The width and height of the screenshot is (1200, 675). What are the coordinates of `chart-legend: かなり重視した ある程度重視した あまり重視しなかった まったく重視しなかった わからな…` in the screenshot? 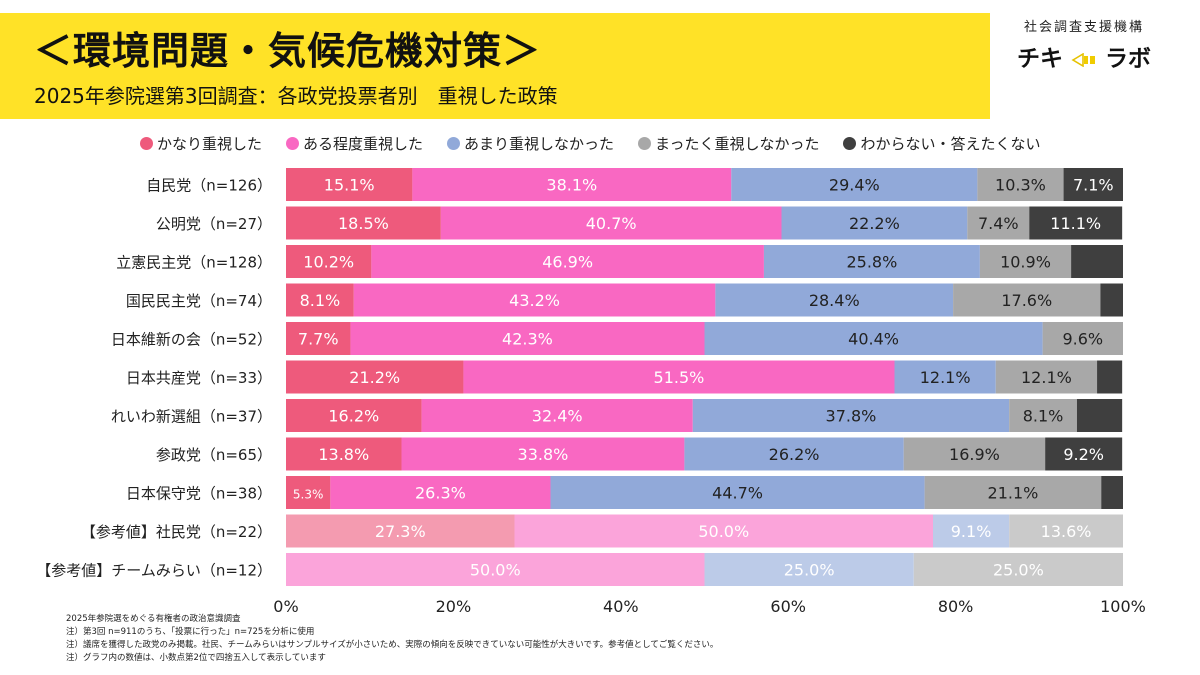 It's located at (590, 143).